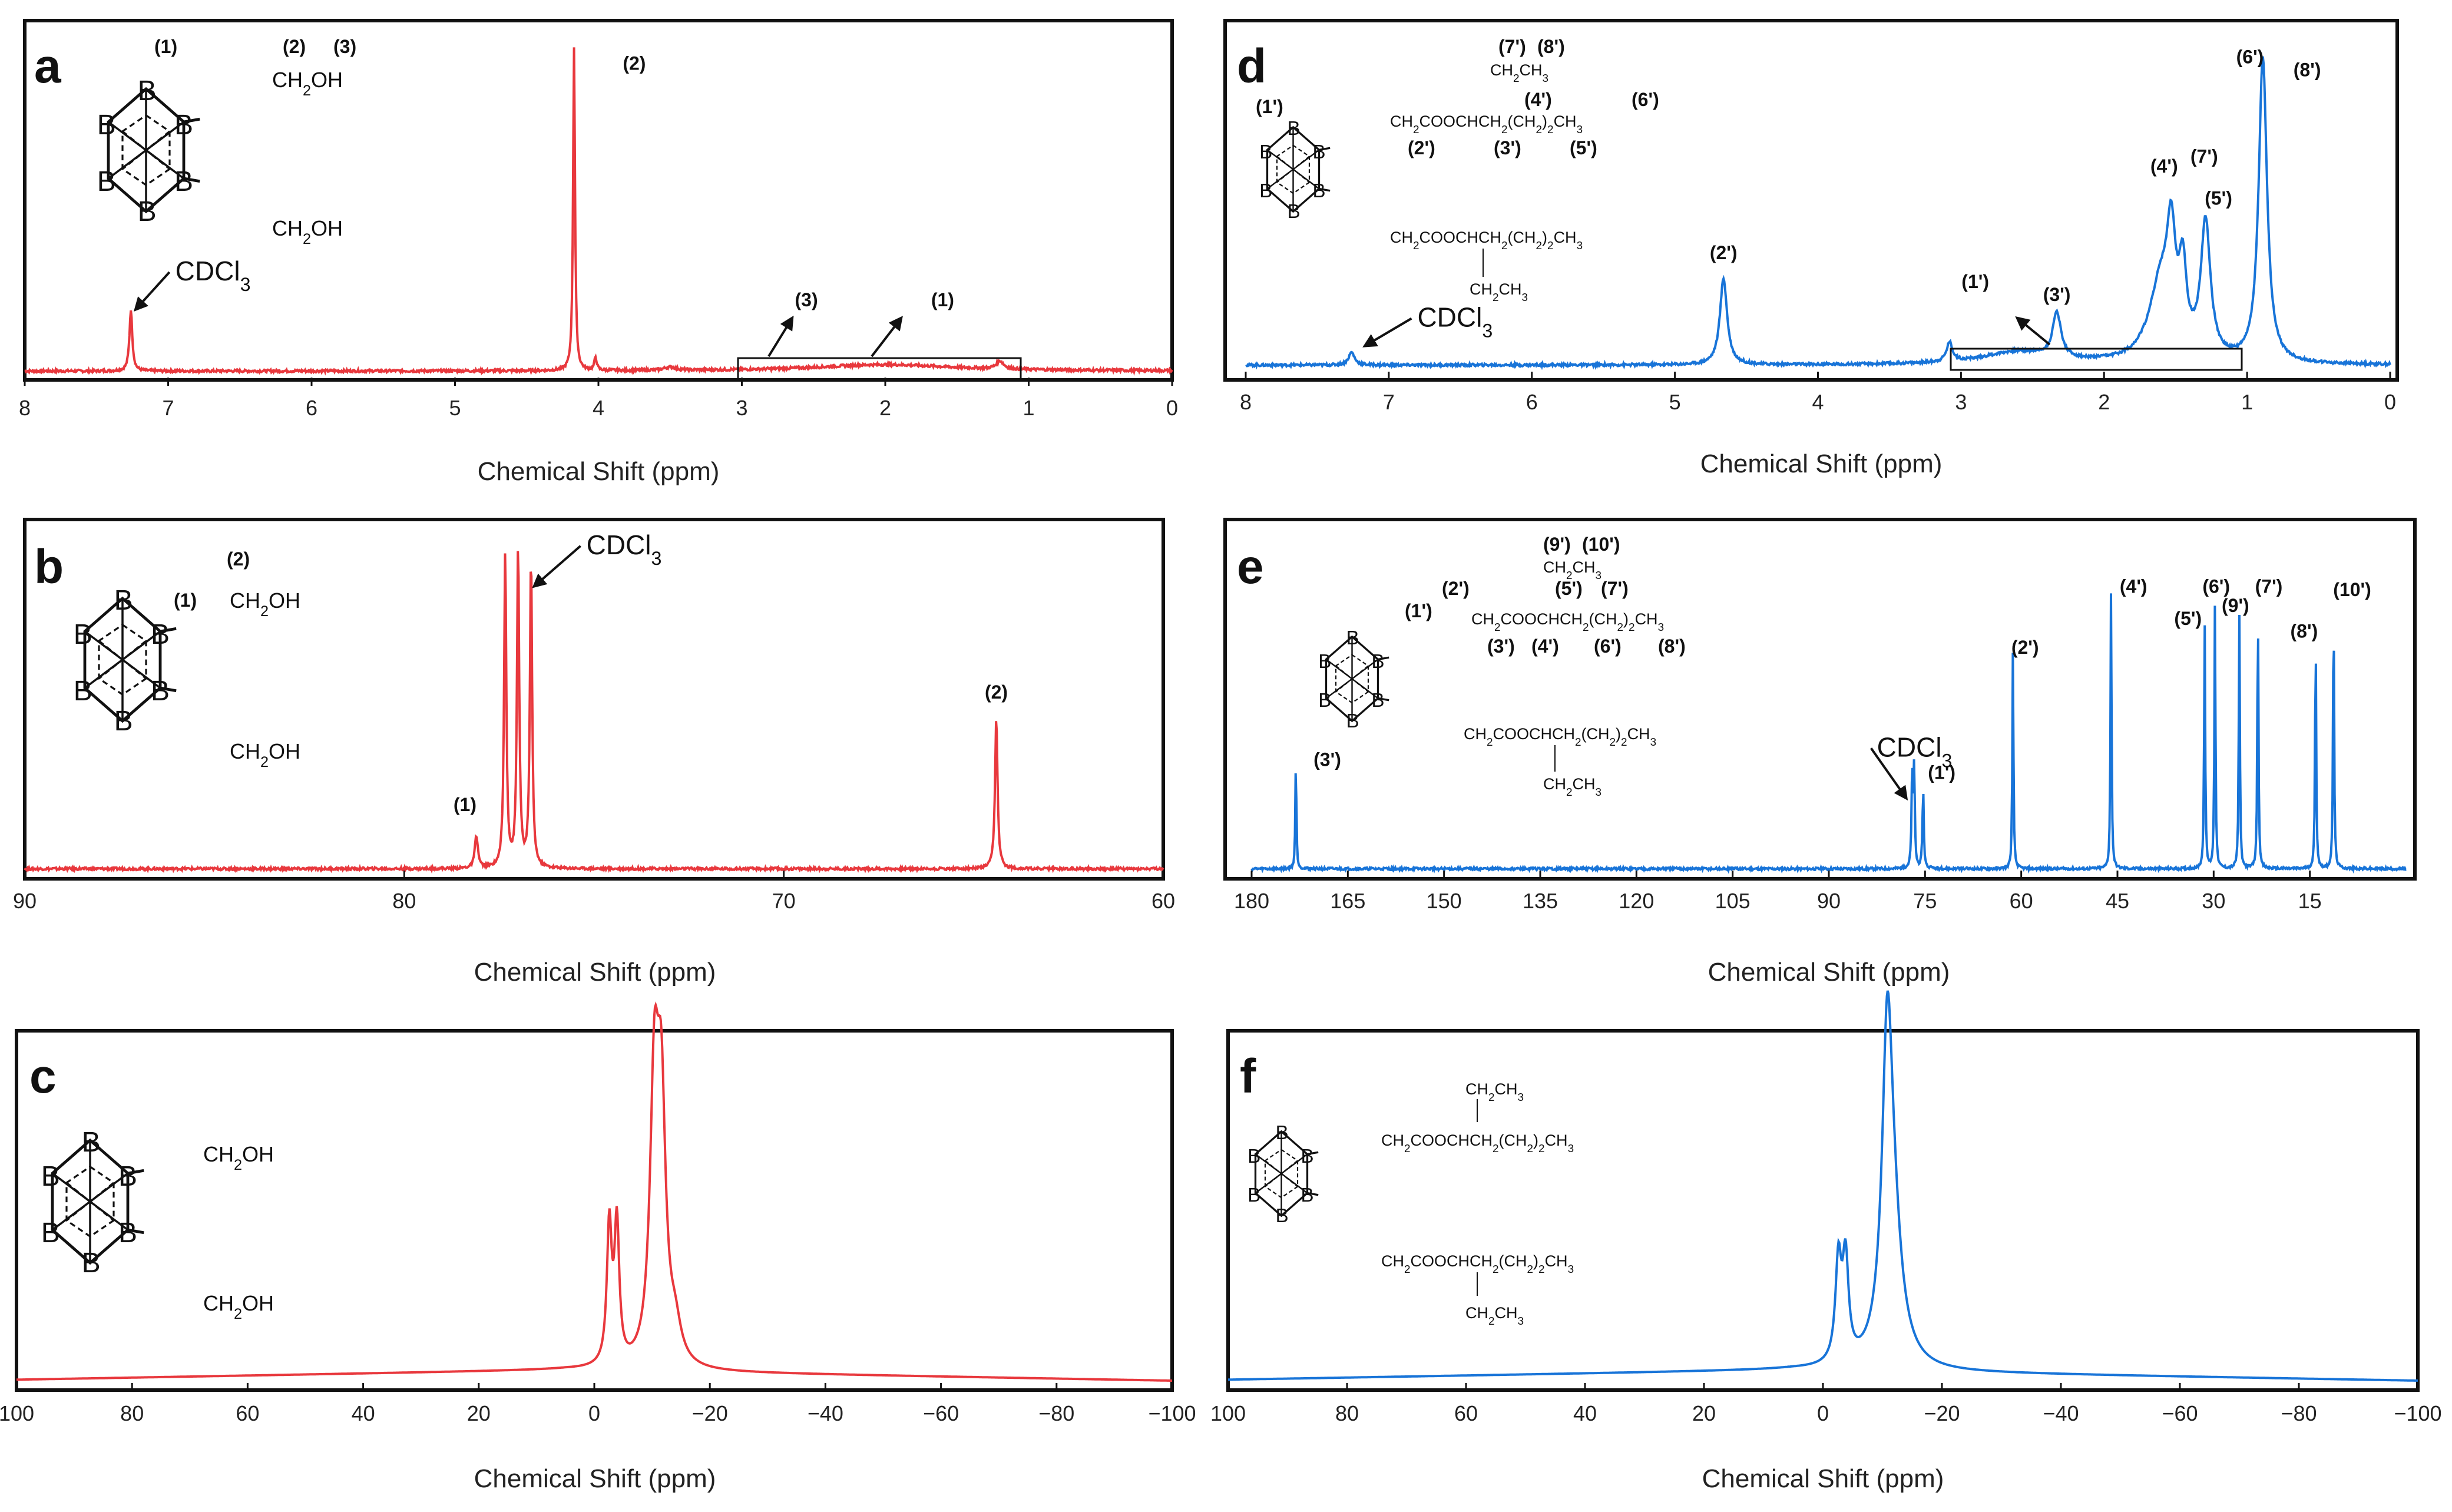 The height and width of the screenshot is (1512, 2452). I want to click on d-line-ester-bottom: CH2COOCHCH2(CH2)2CH3, so click(1486, 240).